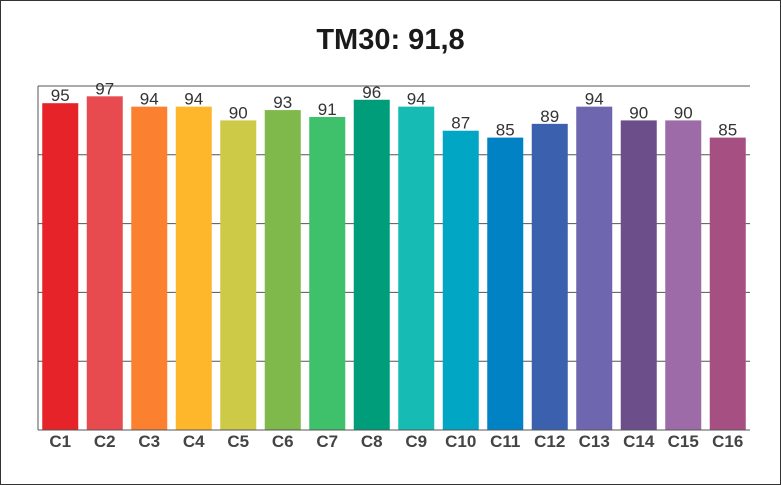 The height and width of the screenshot is (485, 781). I want to click on category-label-c13: C13, so click(594, 441).